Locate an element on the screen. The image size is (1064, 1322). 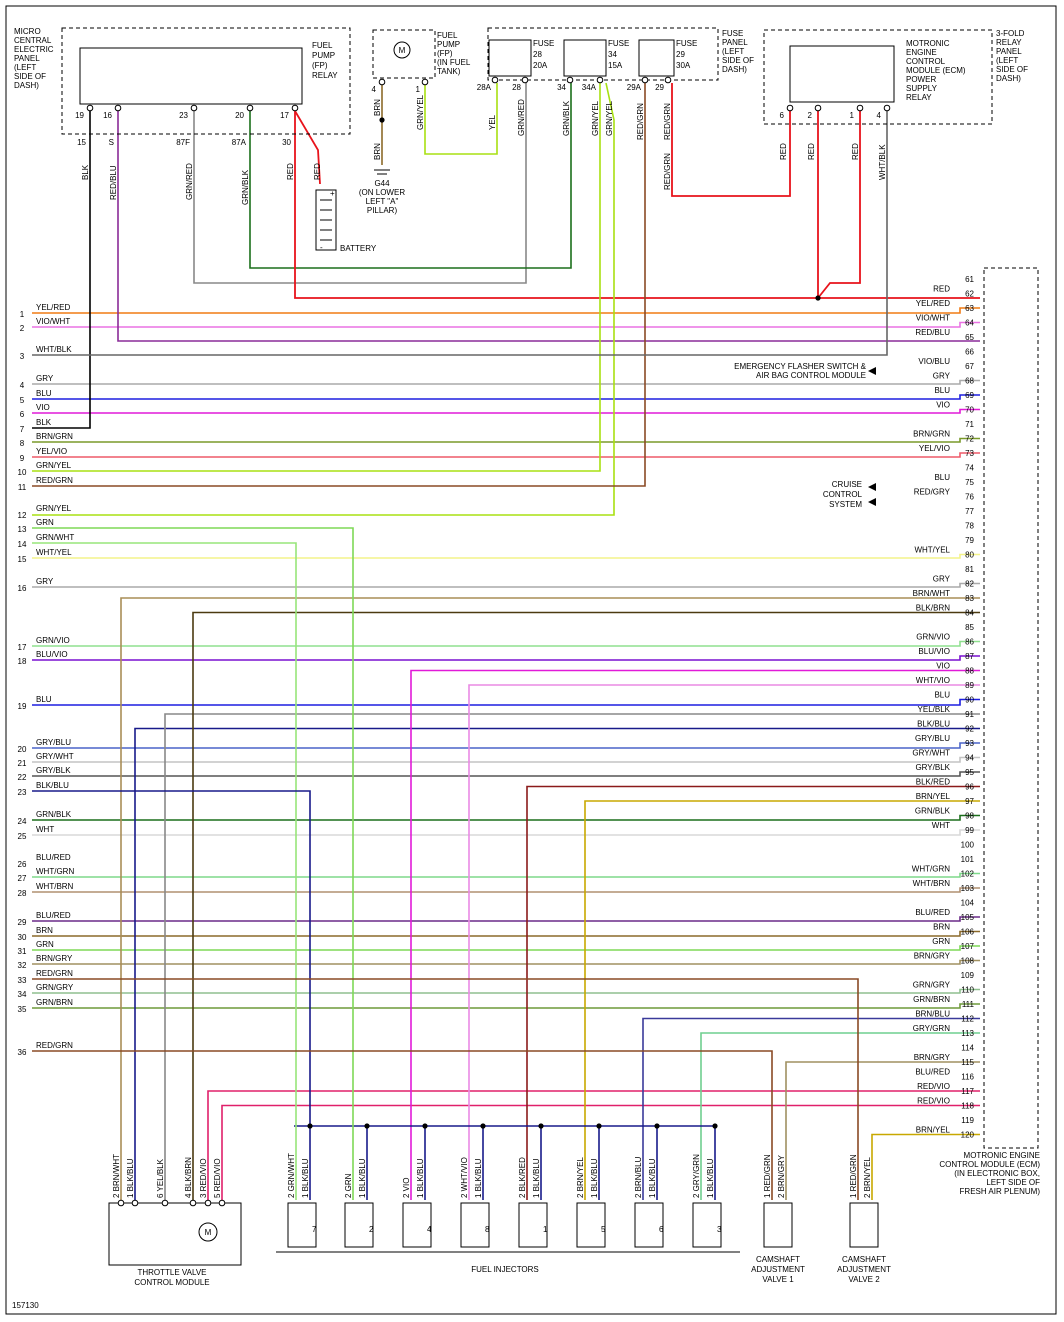
fp-pin-term: 30 is located at coordinates (286, 142).